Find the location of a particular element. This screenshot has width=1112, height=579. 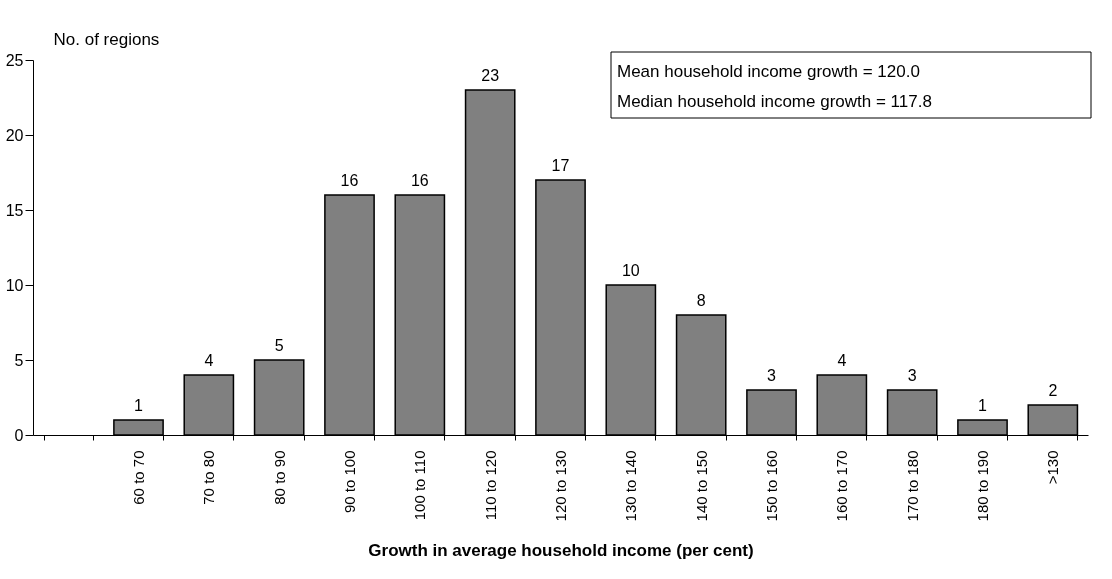

y-axis-title: No. of regions is located at coordinates (106, 39).